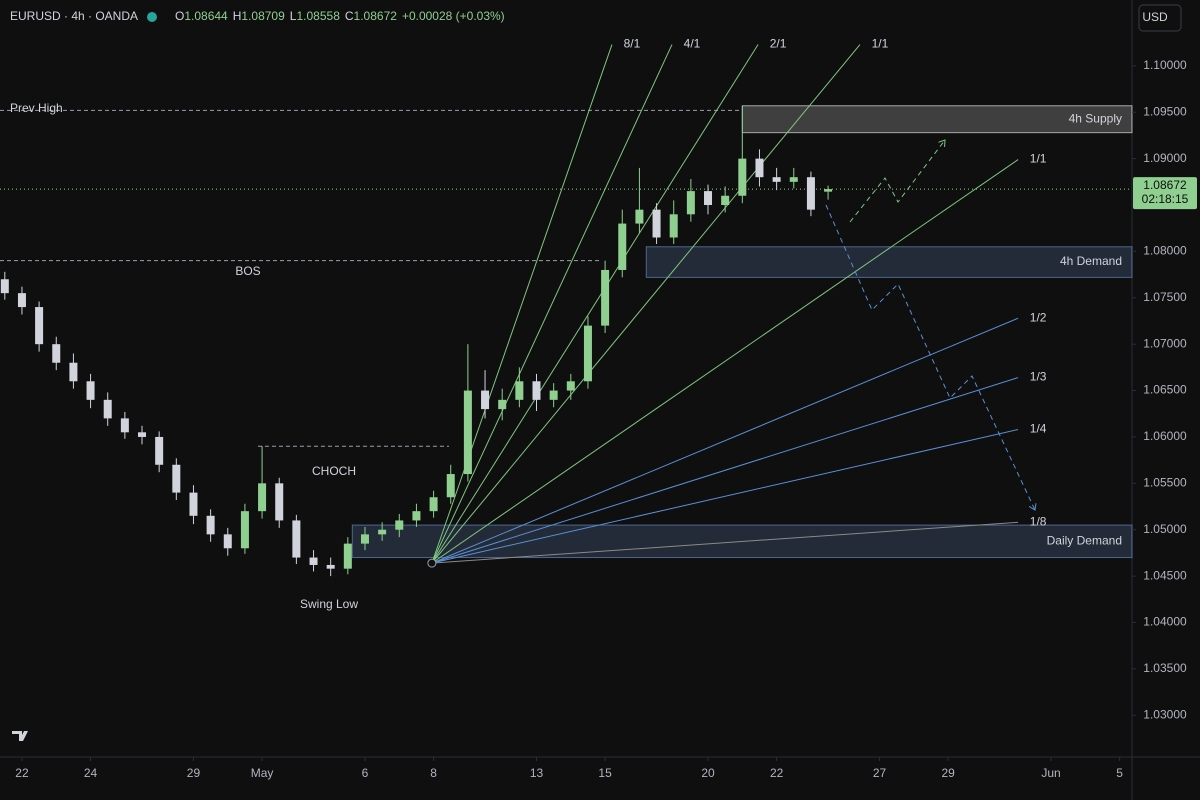  Describe the element at coordinates (453, 16) in the screenshot. I see `ohlc-change: +0.00028 (+0.03%)` at that location.